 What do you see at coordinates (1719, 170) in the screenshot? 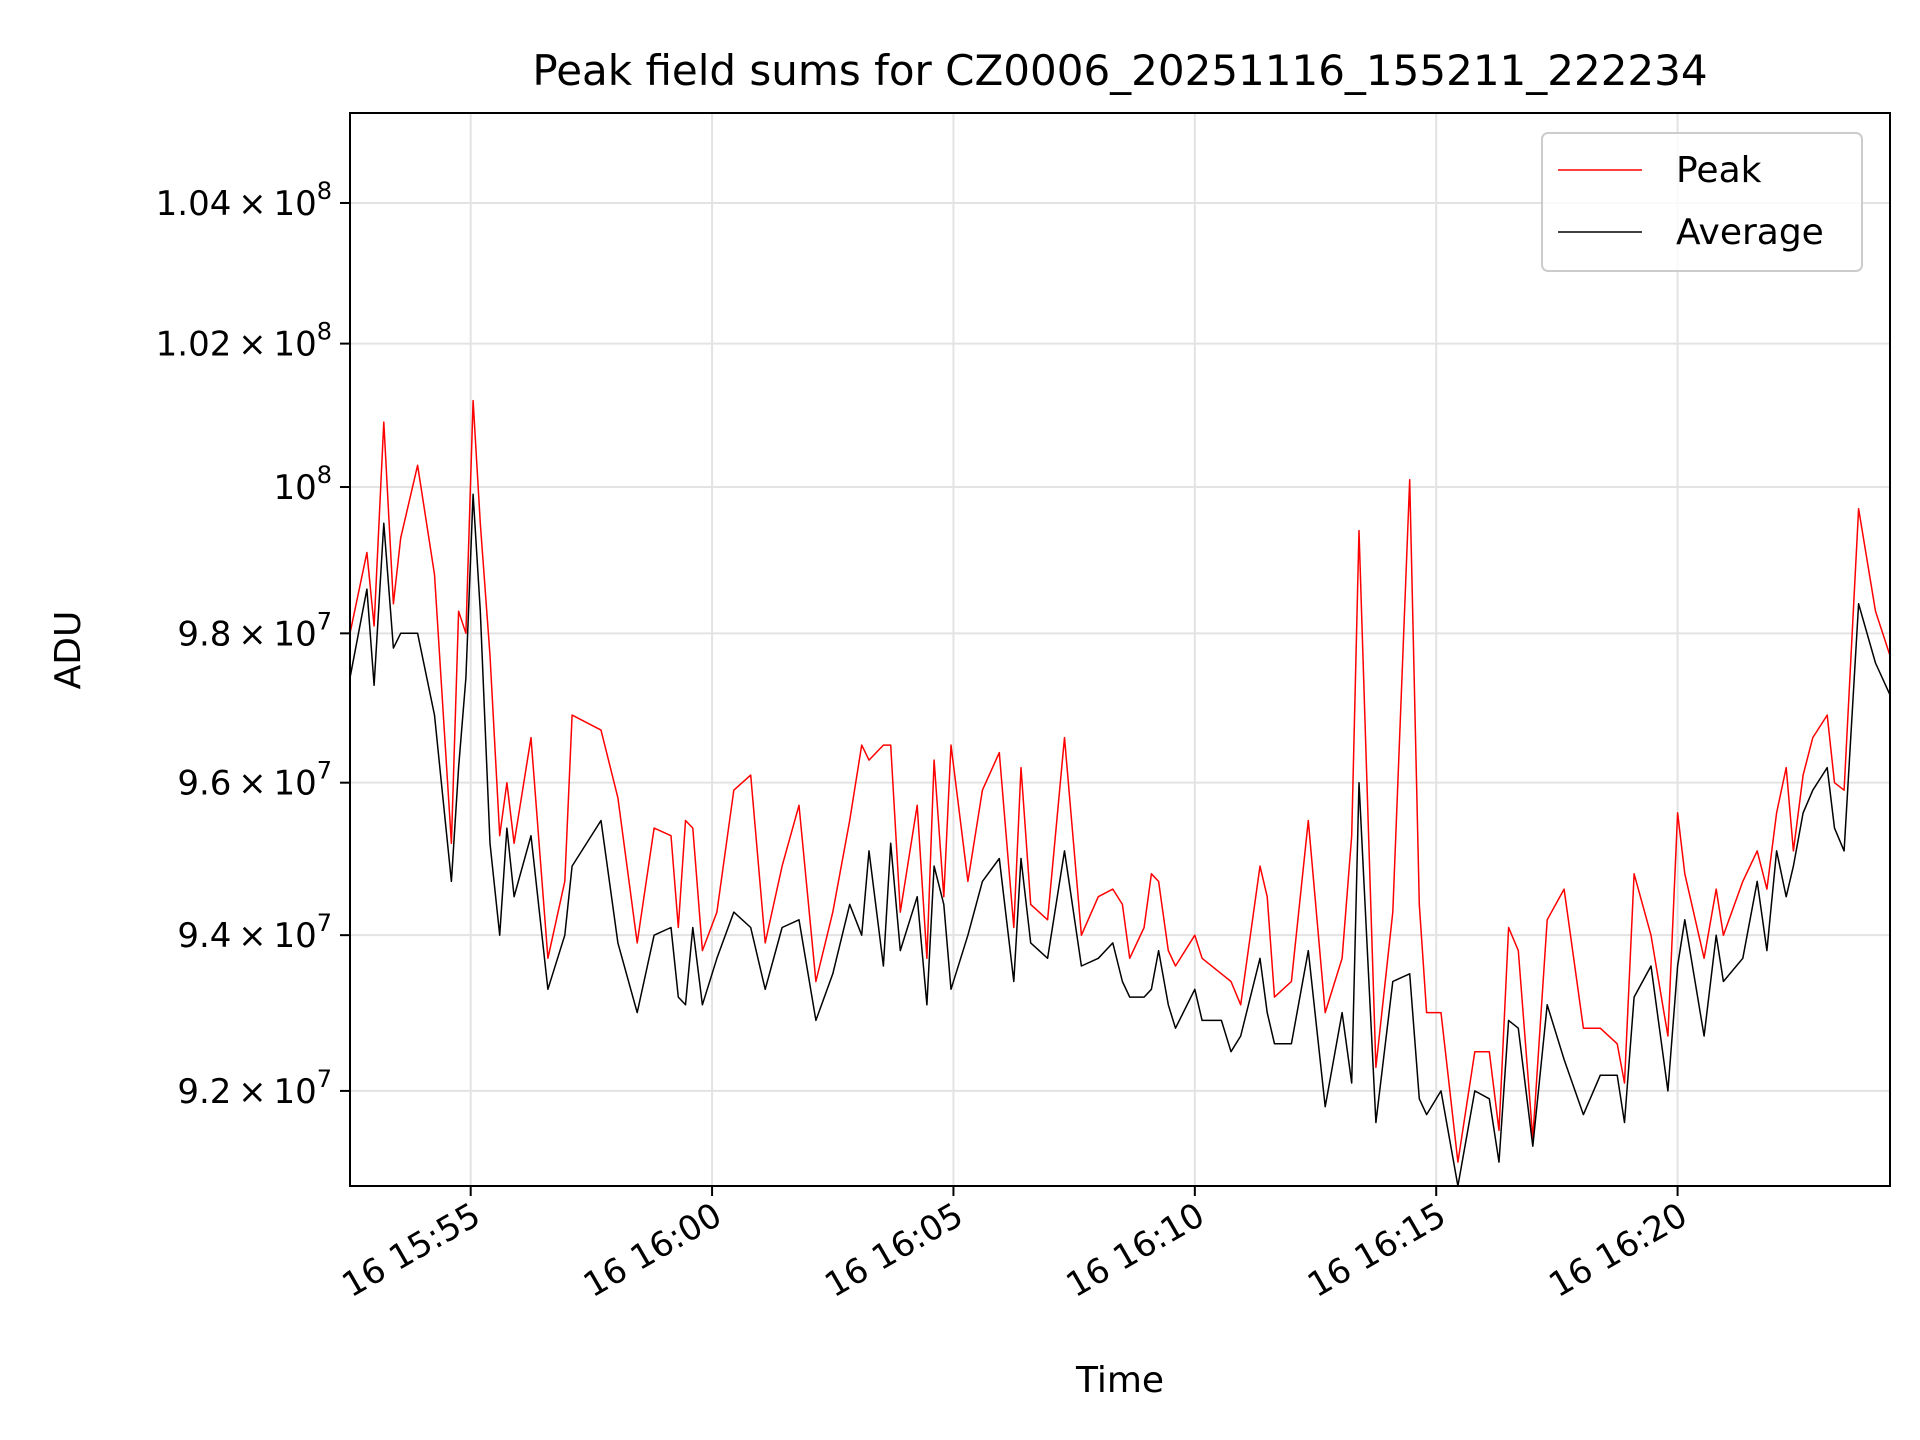
I see `legend-label-peak: Peak` at bounding box center [1719, 170].